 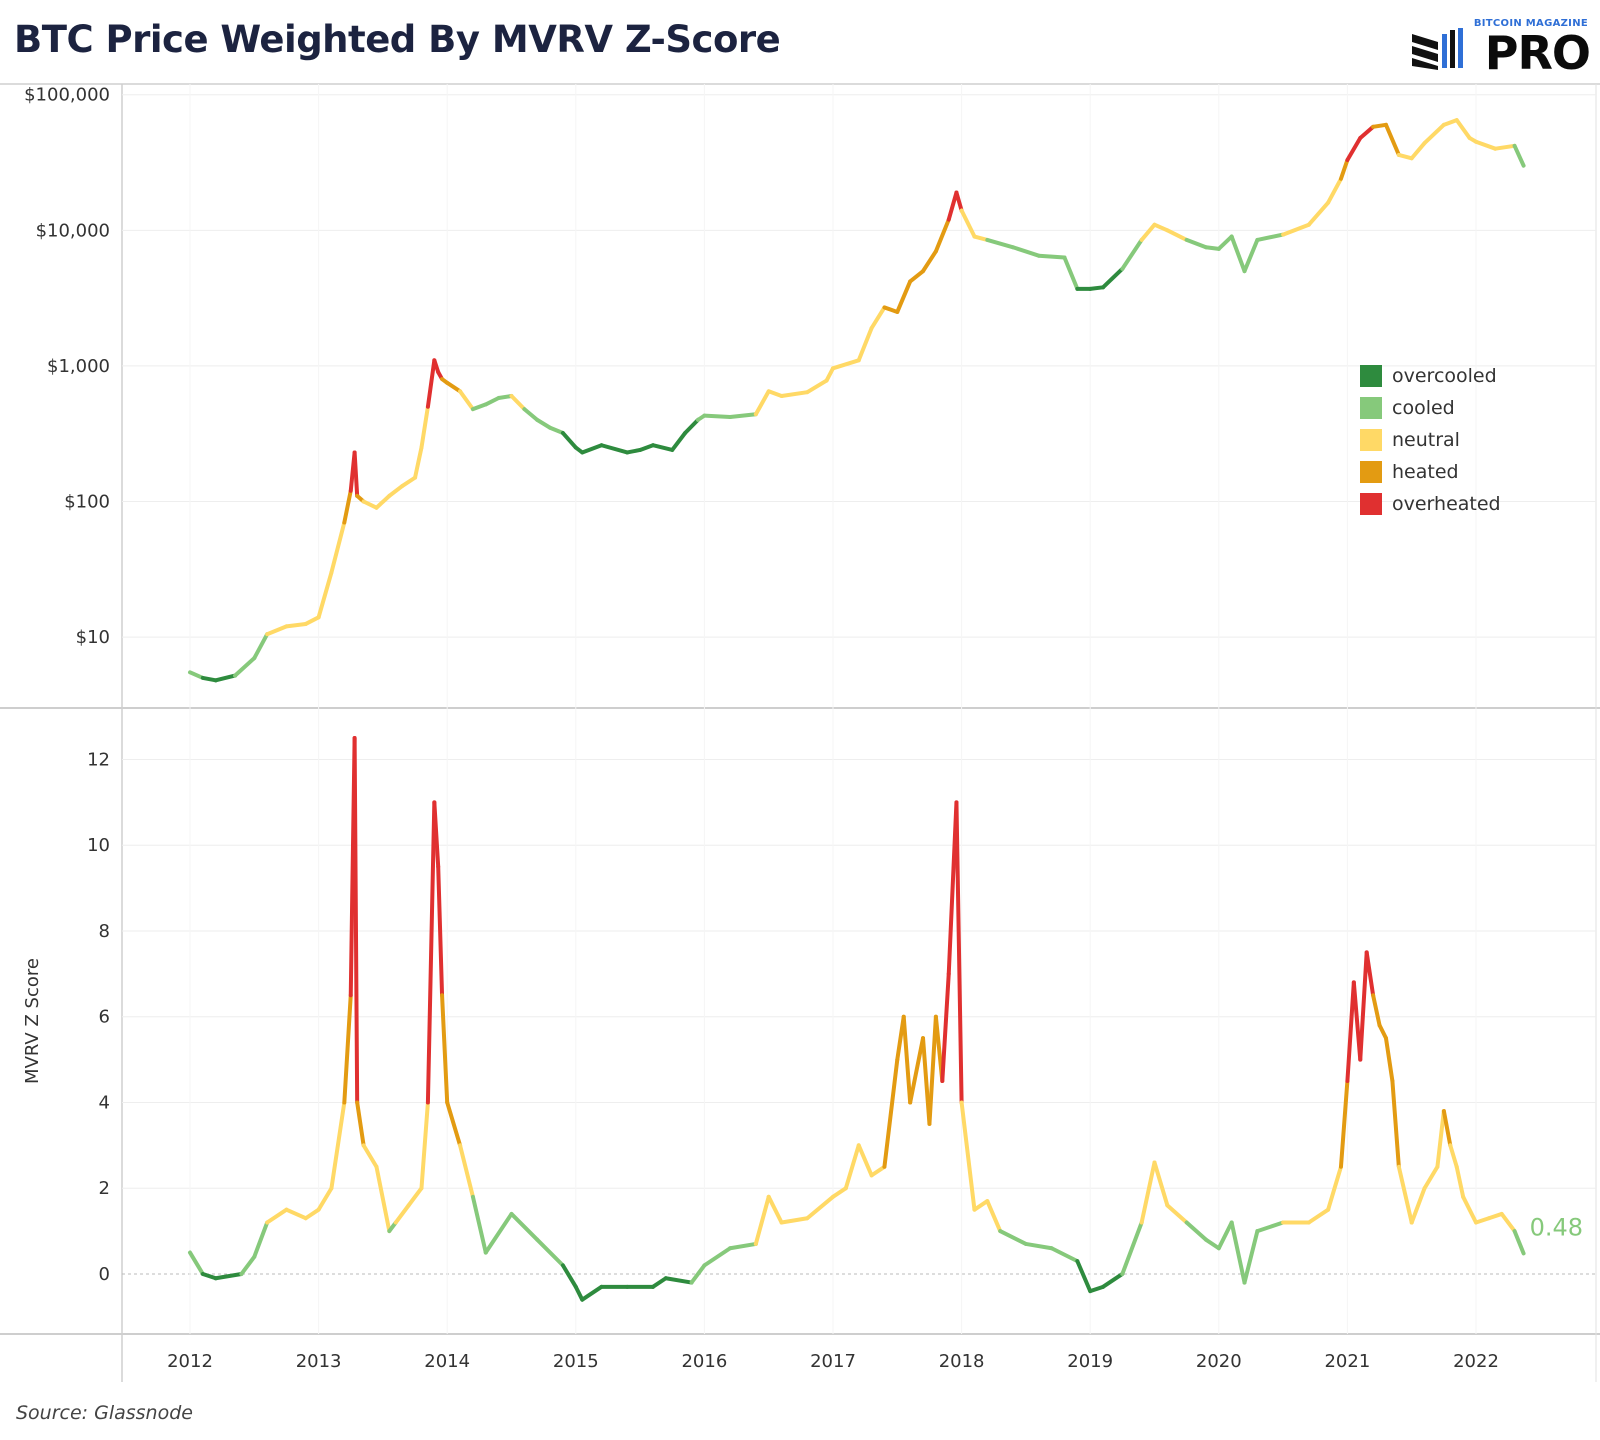 What do you see at coordinates (104, 1413) in the screenshot?
I see `source-note: Source: Glassnode` at bounding box center [104, 1413].